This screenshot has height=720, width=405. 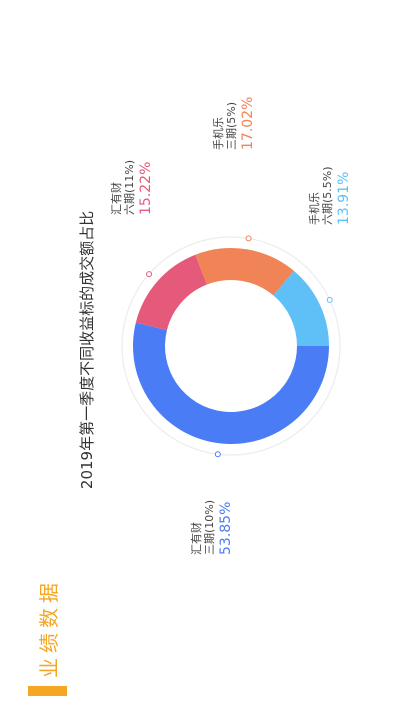 I want to click on slice-name-line2: 六期(5.5%), so click(x=327, y=195).